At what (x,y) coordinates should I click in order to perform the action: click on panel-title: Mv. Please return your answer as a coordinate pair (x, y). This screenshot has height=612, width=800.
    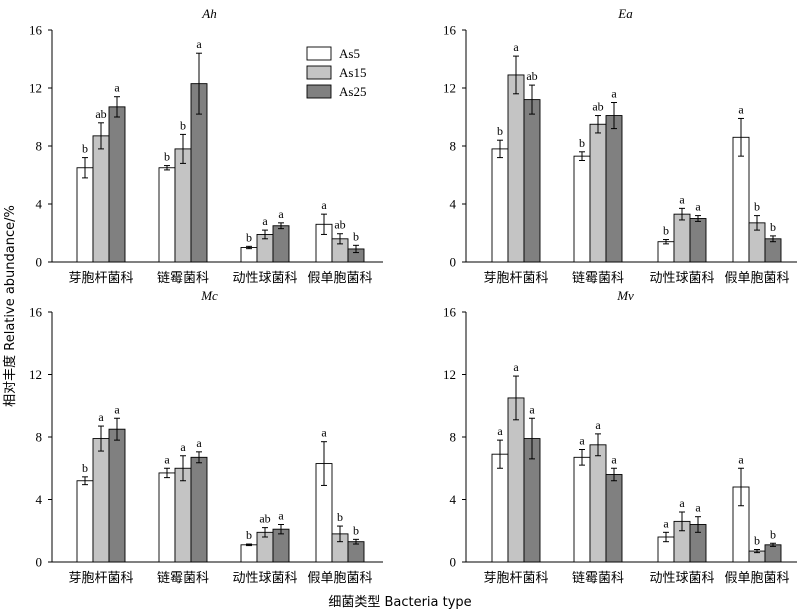
    Looking at the image, I should click on (625, 295).